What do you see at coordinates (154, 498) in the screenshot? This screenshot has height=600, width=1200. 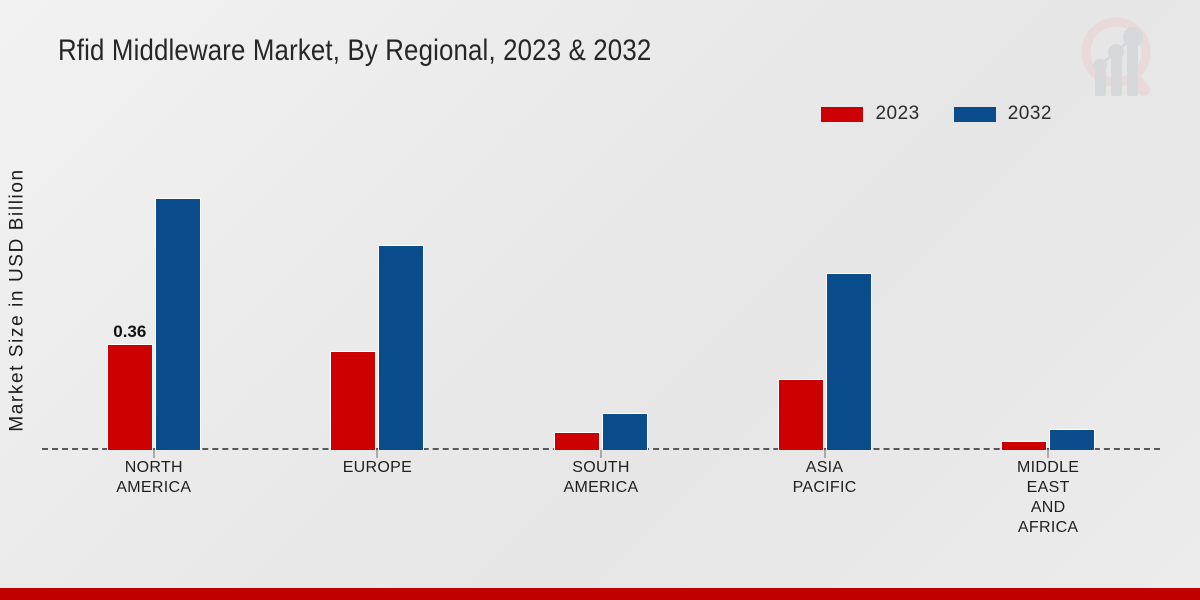 I see `x-axis-label: NORTH AMERICA` at bounding box center [154, 498].